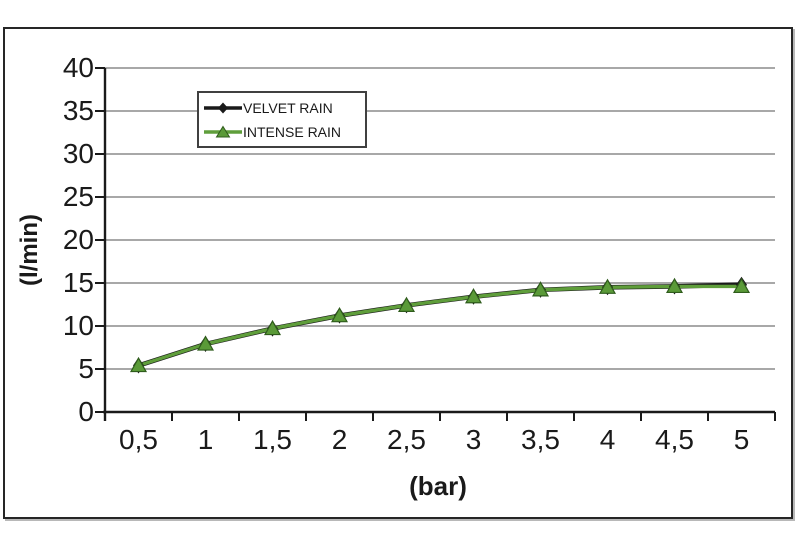 This screenshot has width=800, height=533. I want to click on x-tick-label: 0,5, so click(138, 439).